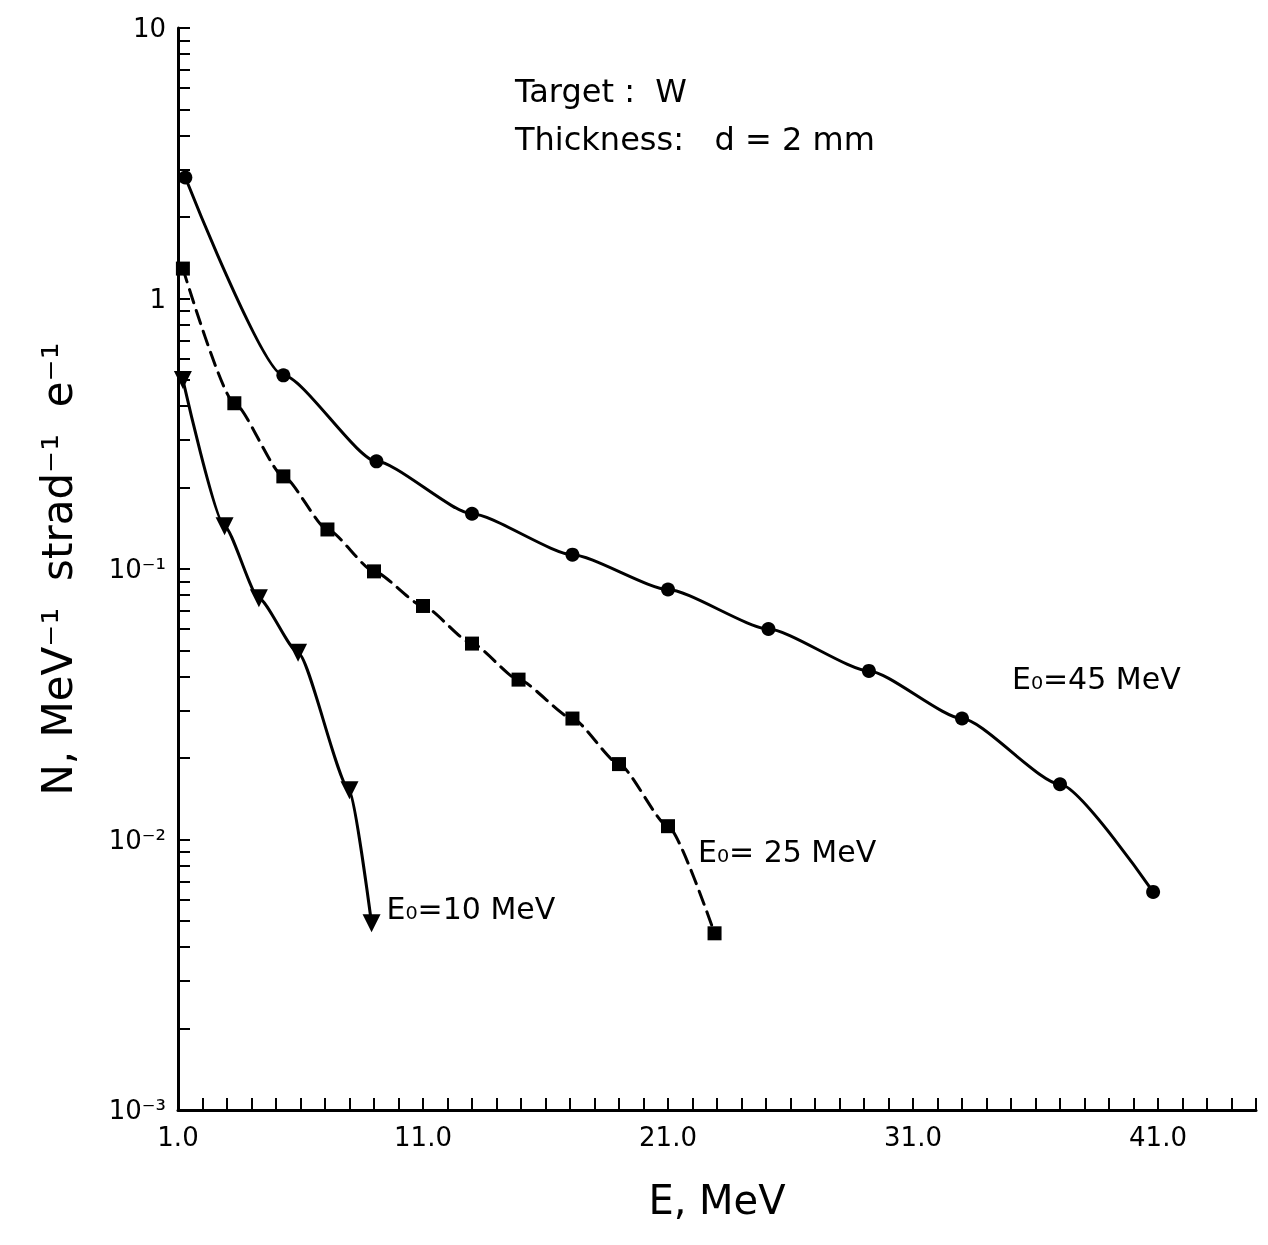 The width and height of the screenshot is (1268, 1245). I want to click on y-tick-label: 10⁻³, so click(137, 1110).